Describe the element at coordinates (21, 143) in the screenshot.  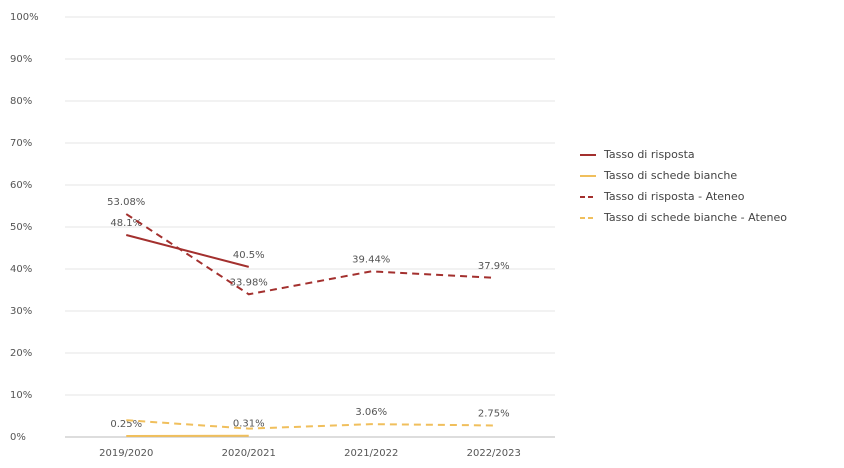
I see `y-tick-label: 70%` at that location.